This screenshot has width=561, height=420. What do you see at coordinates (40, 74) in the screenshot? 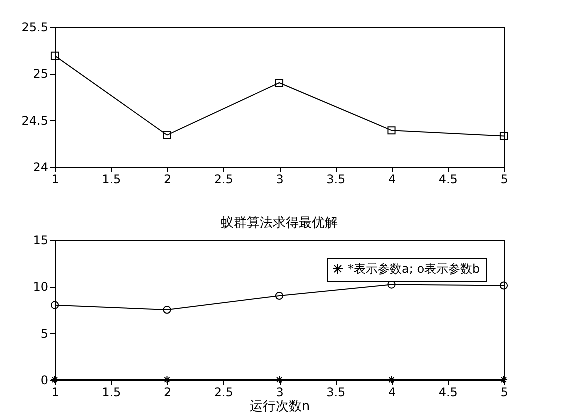
I see `y-tick-label: 25` at bounding box center [40, 74].